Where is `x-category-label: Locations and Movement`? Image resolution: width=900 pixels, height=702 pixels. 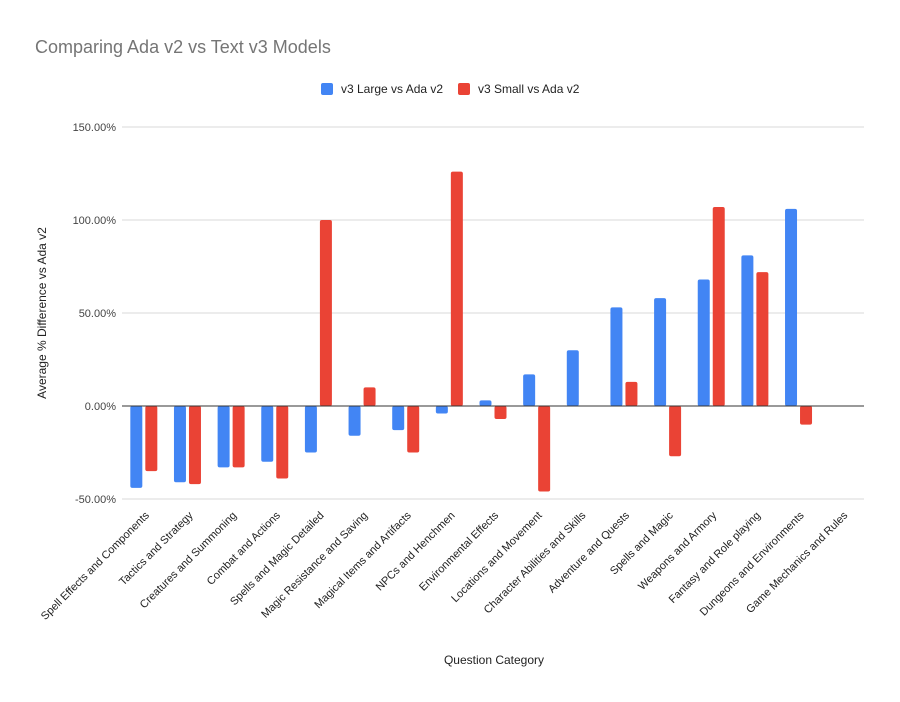 x-category-label: Locations and Movement is located at coordinates (496, 557).